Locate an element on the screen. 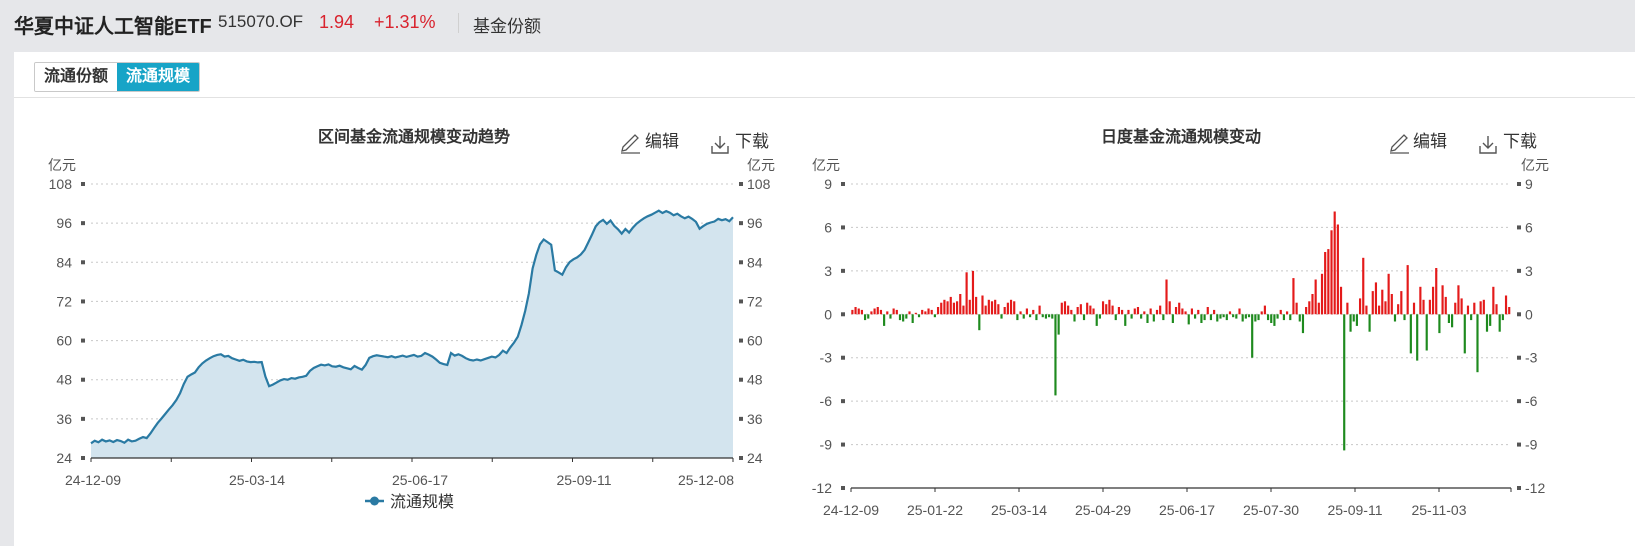  y-tick-label: 108 is located at coordinates (61, 184).